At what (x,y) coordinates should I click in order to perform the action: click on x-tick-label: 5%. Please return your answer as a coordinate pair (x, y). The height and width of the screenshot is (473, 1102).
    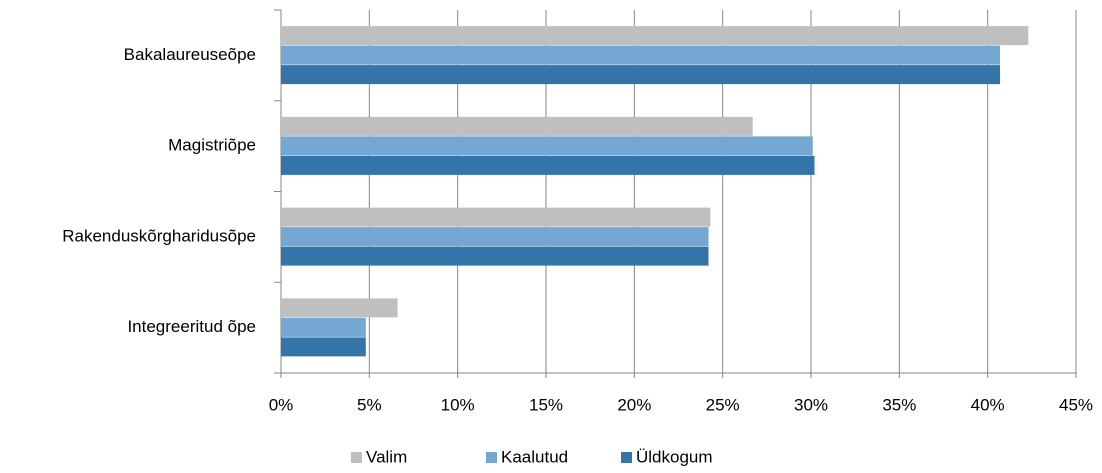
    Looking at the image, I should click on (369, 404).